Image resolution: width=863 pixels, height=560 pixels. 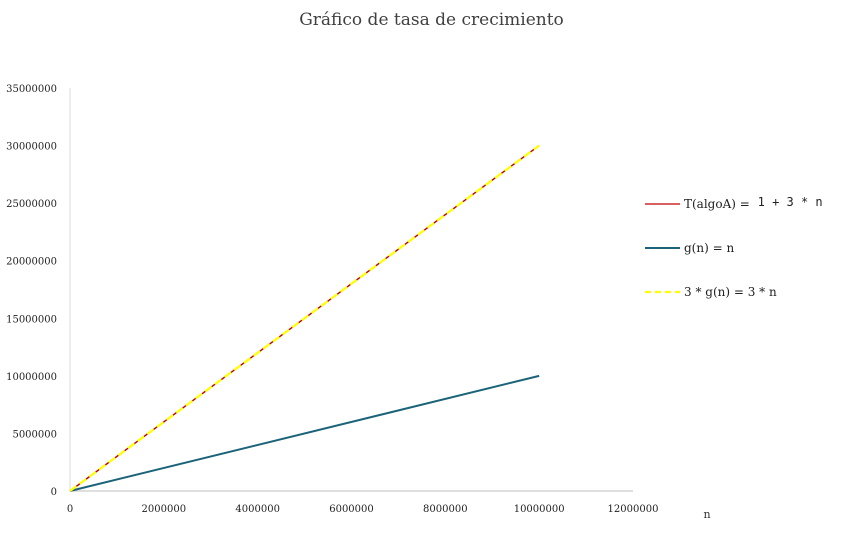 I want to click on x-tick-label: 12000000, so click(x=633, y=509).